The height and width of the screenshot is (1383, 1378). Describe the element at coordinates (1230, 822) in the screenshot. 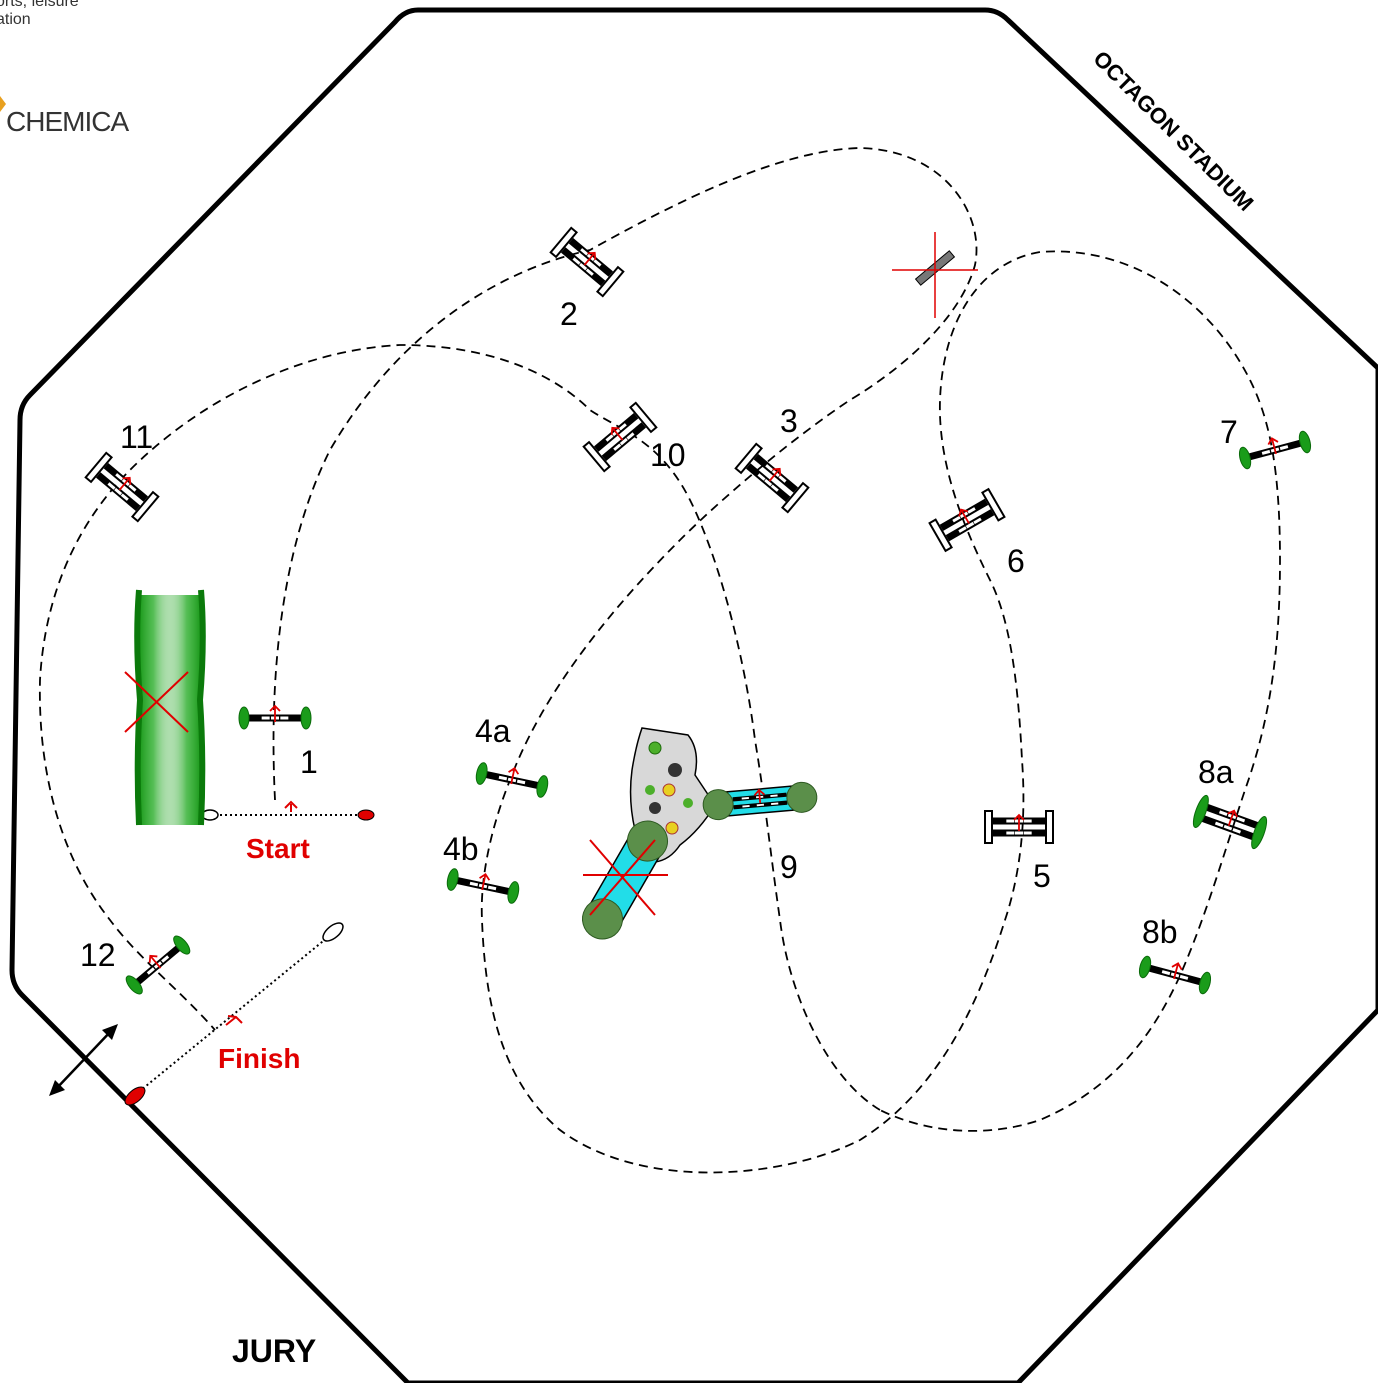

I see `obstacle-8a` at that location.